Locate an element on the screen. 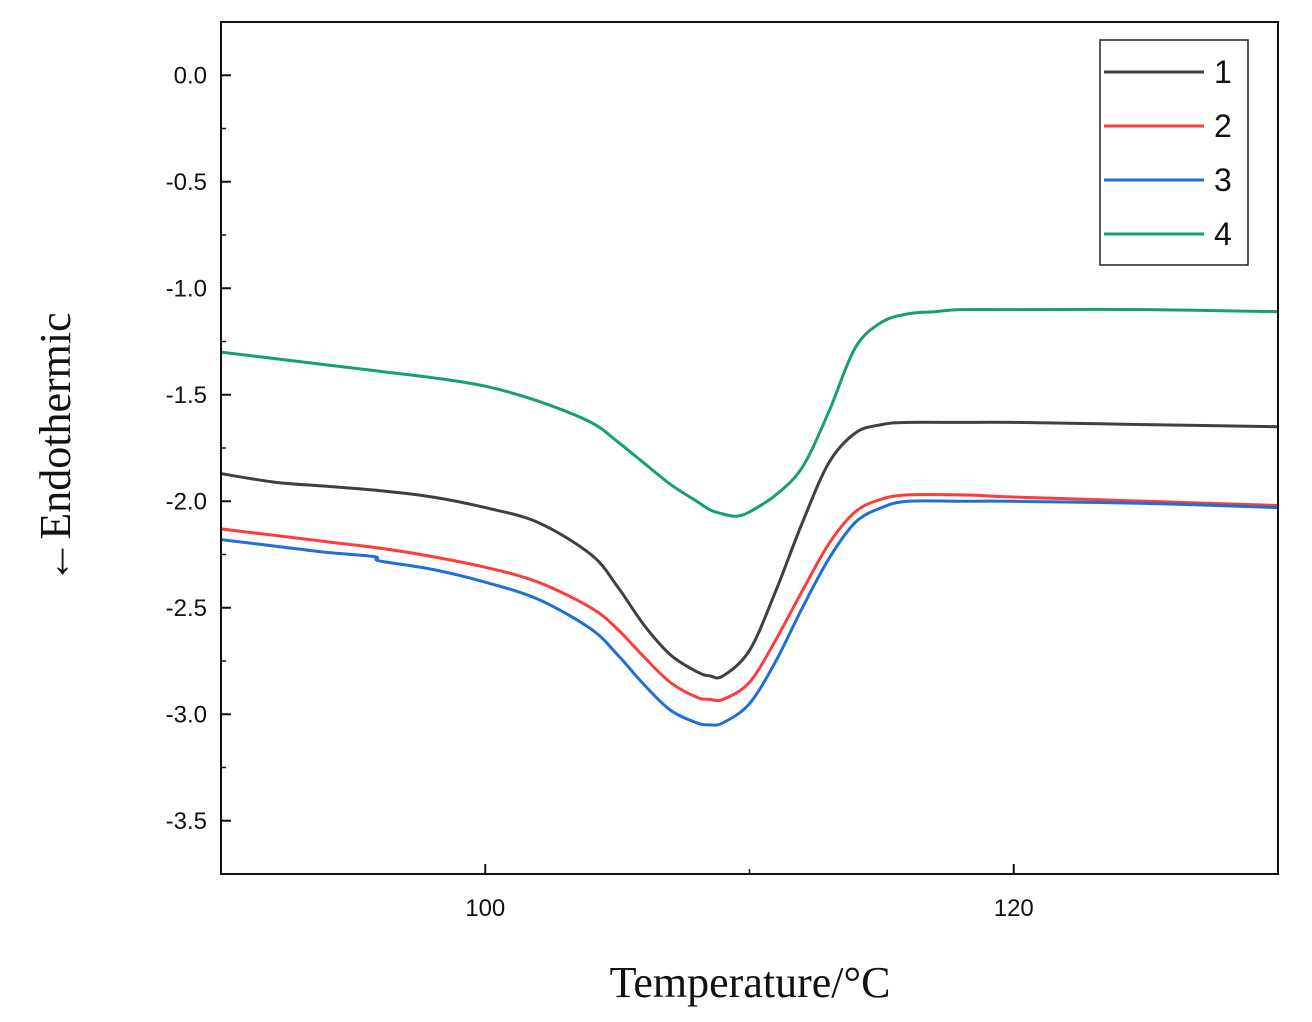 The width and height of the screenshot is (1312, 1022). y-axis-title: ←Endothermic is located at coordinates (55, 447).